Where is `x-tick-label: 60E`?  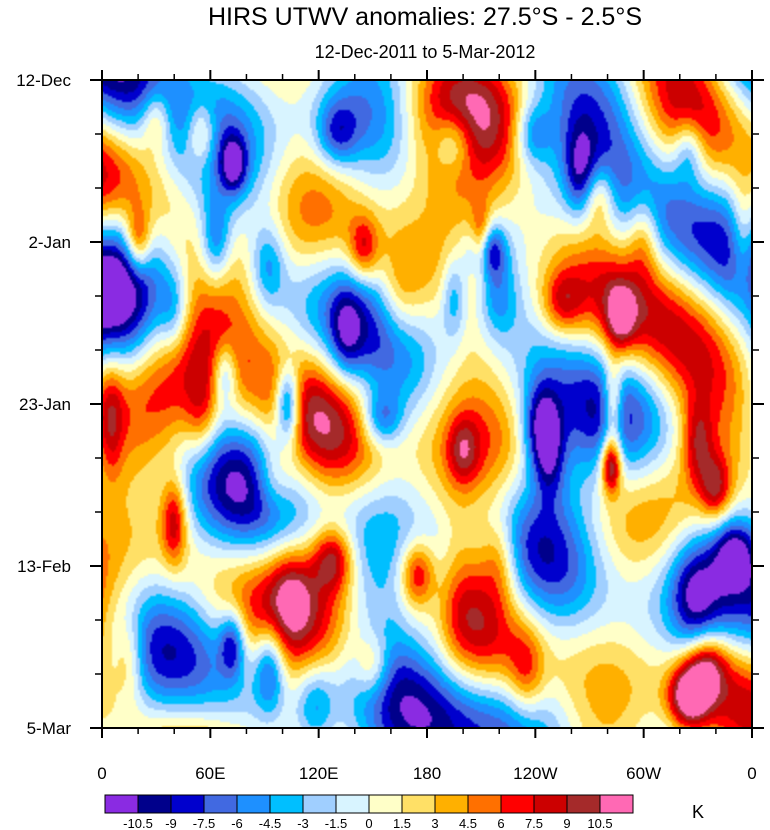
x-tick-label: 60E is located at coordinates (210, 773).